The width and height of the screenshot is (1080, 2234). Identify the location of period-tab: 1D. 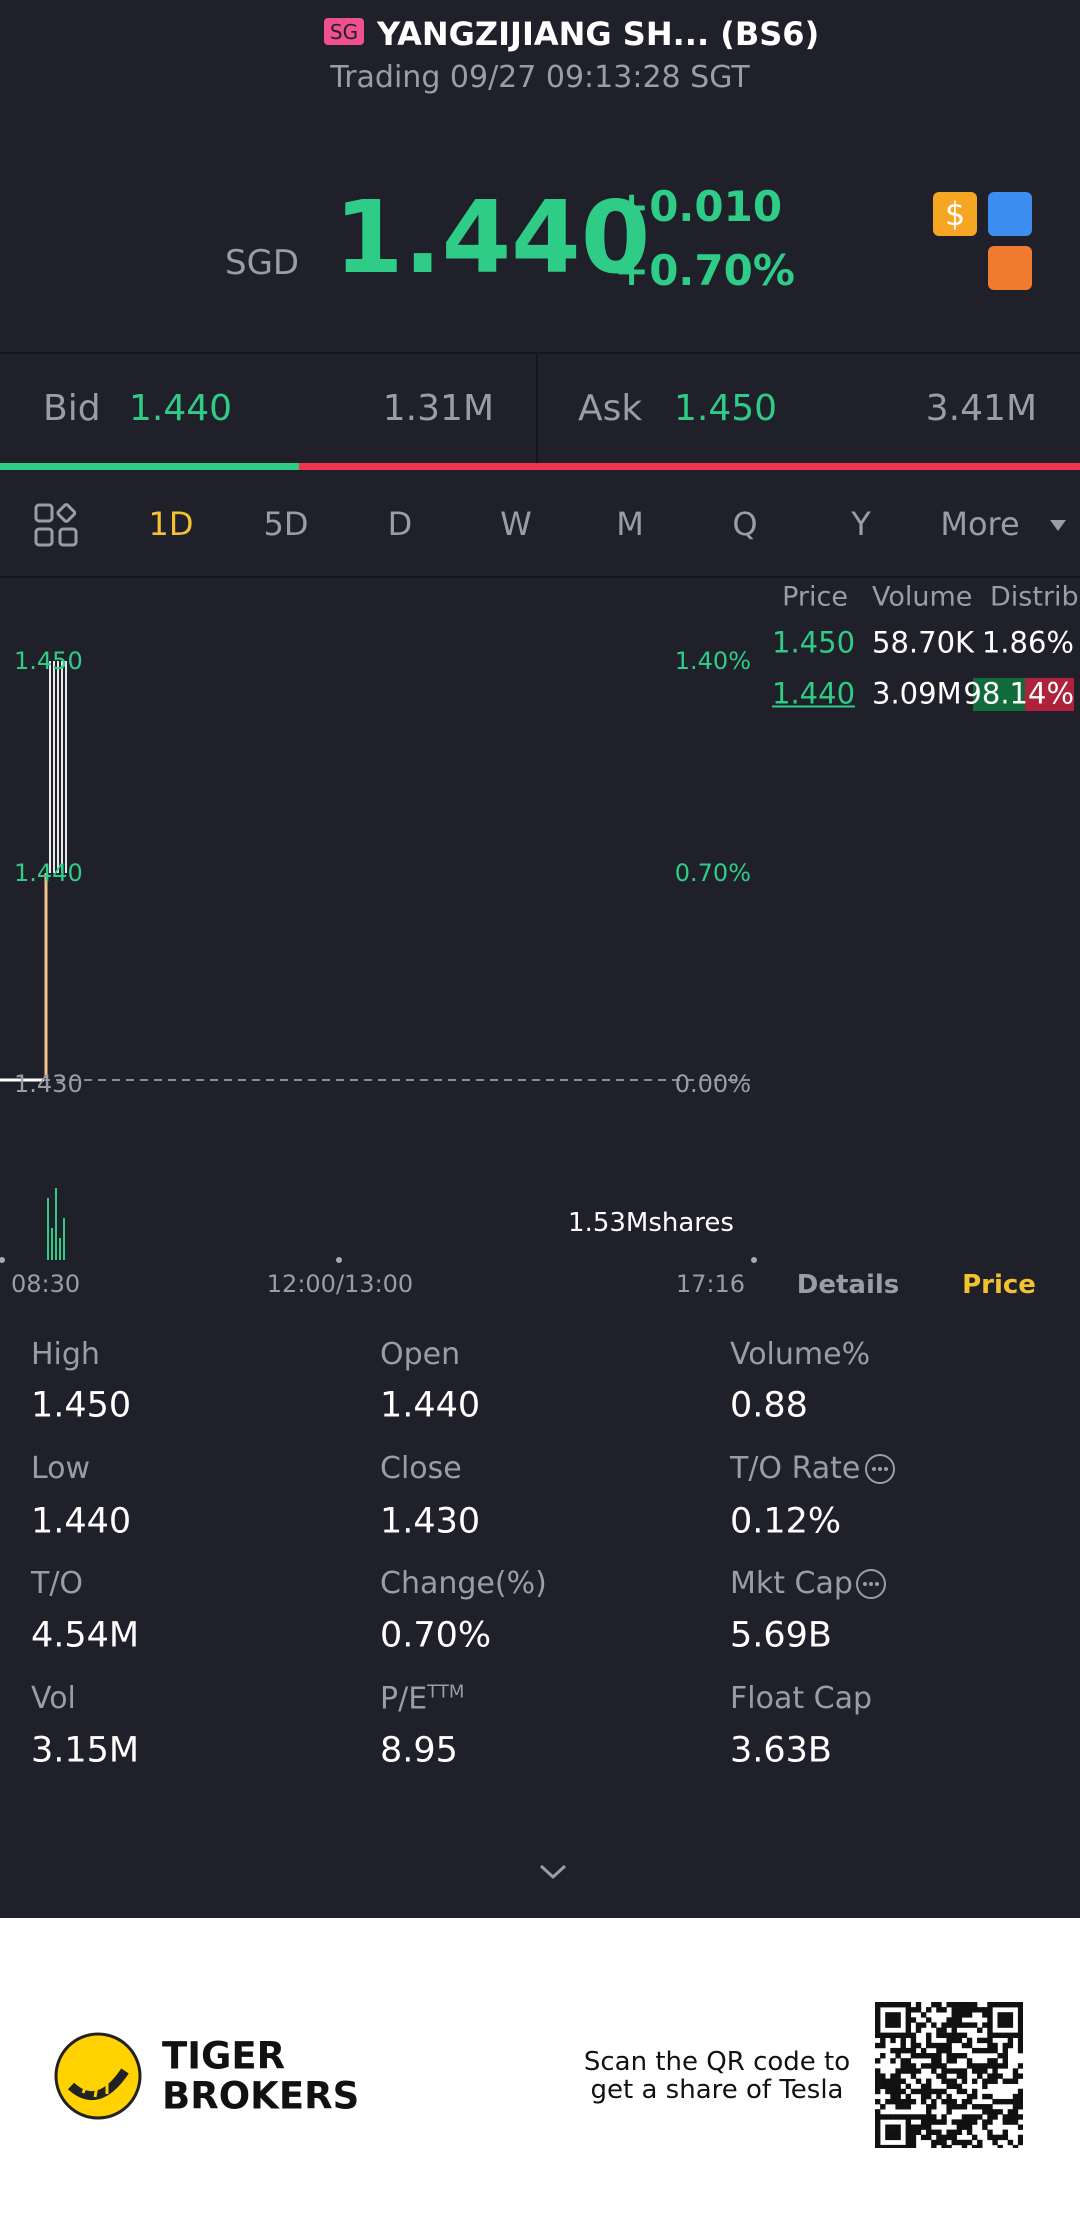
(171, 524).